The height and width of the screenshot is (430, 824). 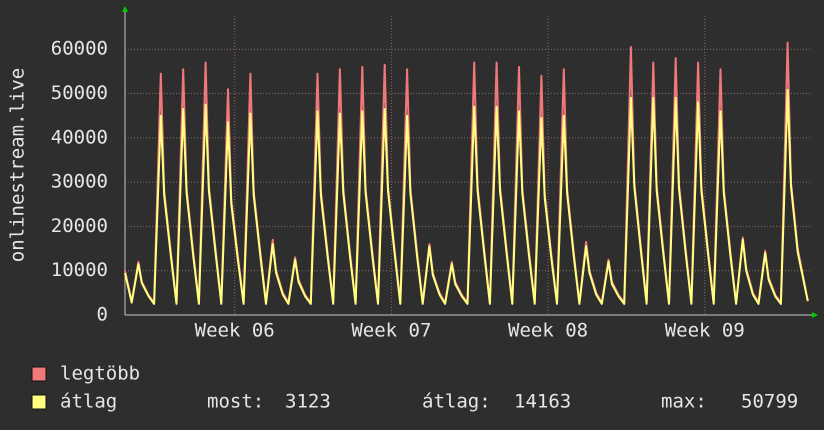 I want to click on x-tick-label: Week 07, so click(x=391, y=331).